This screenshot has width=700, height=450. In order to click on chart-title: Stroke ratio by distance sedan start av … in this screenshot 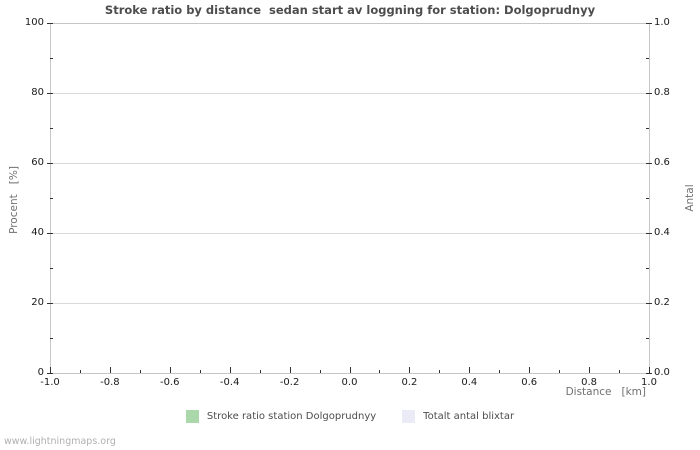, I will do `click(350, 10)`.